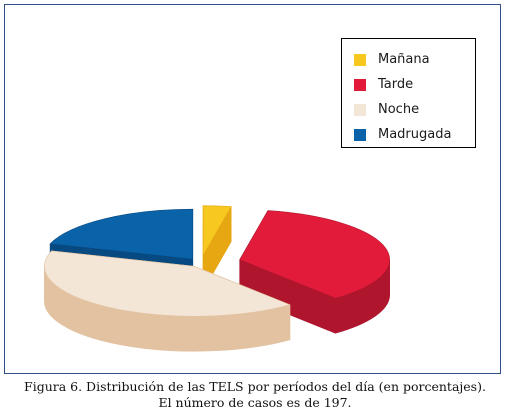 The height and width of the screenshot is (419, 510). I want to click on caption-line-2: El número de casos es de 197., so click(255, 402).